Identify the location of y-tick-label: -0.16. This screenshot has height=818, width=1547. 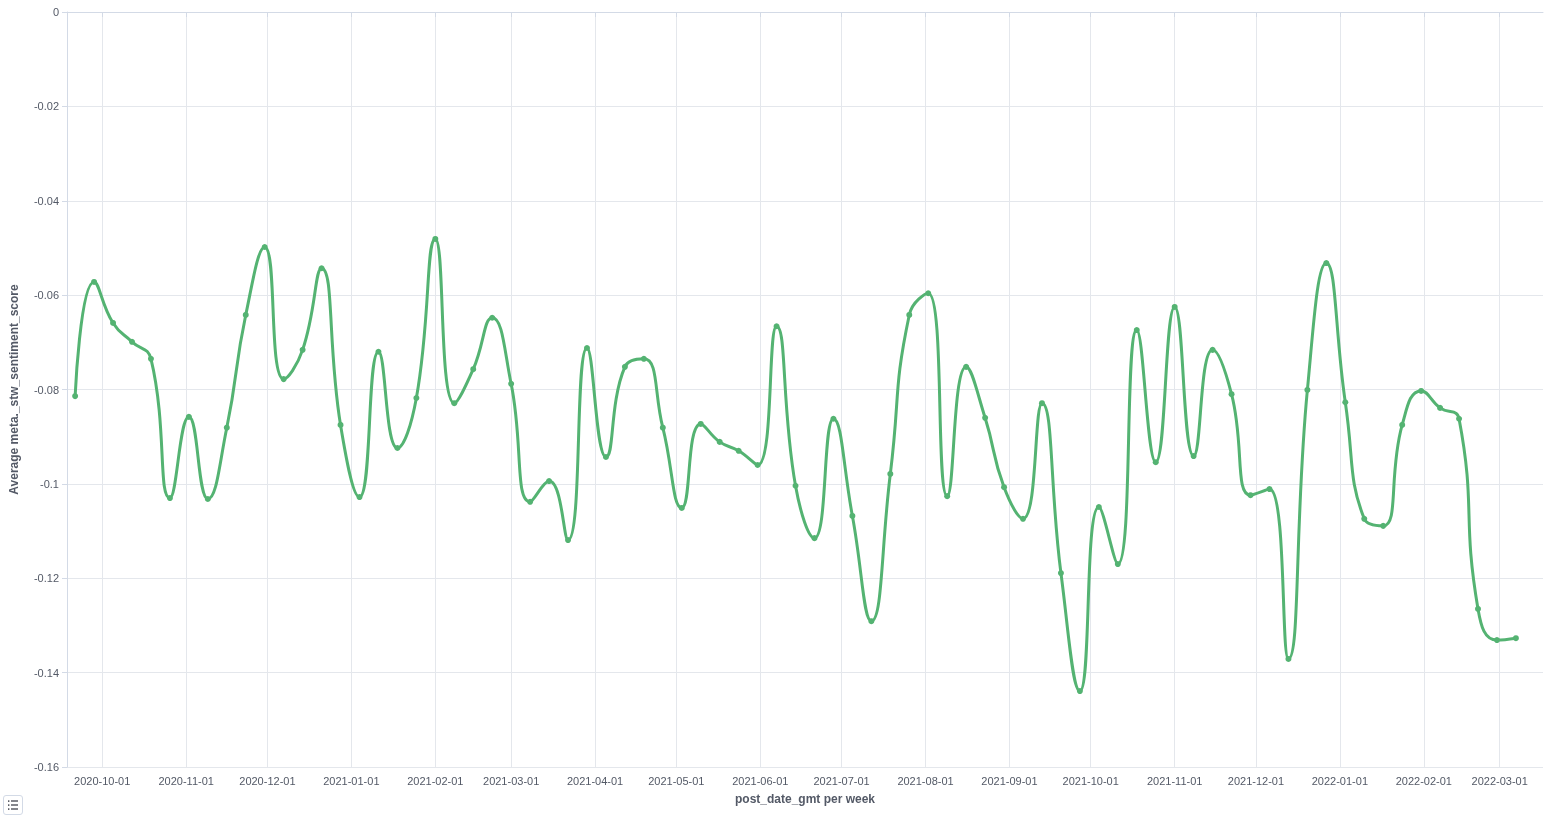
(46, 767).